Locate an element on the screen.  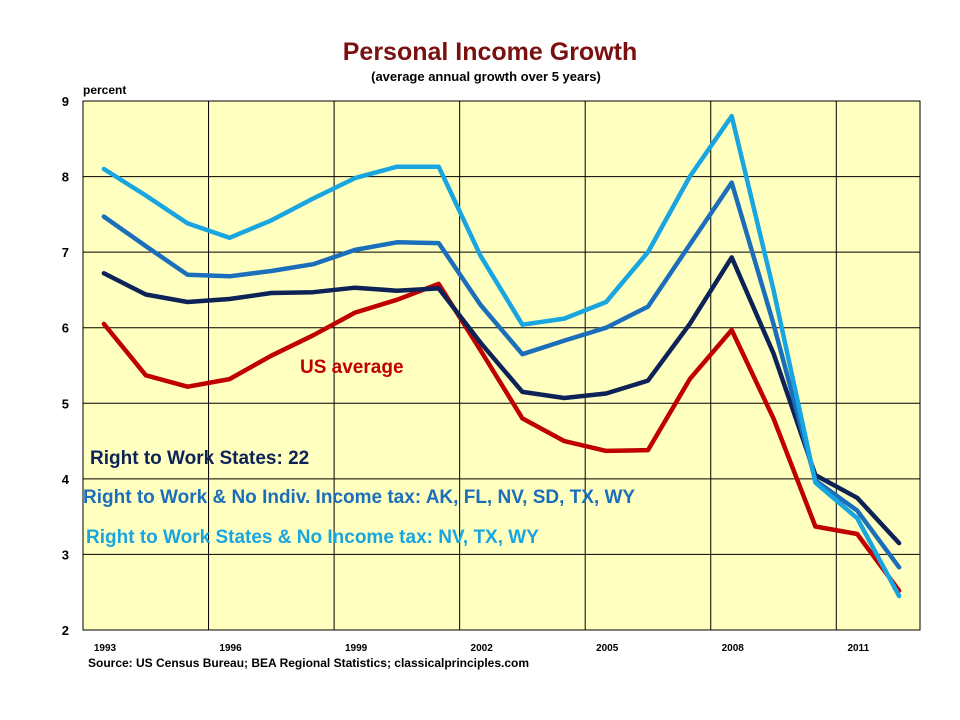
chart-subtitle: (average annual growth over 5 years) is located at coordinates (486, 76).